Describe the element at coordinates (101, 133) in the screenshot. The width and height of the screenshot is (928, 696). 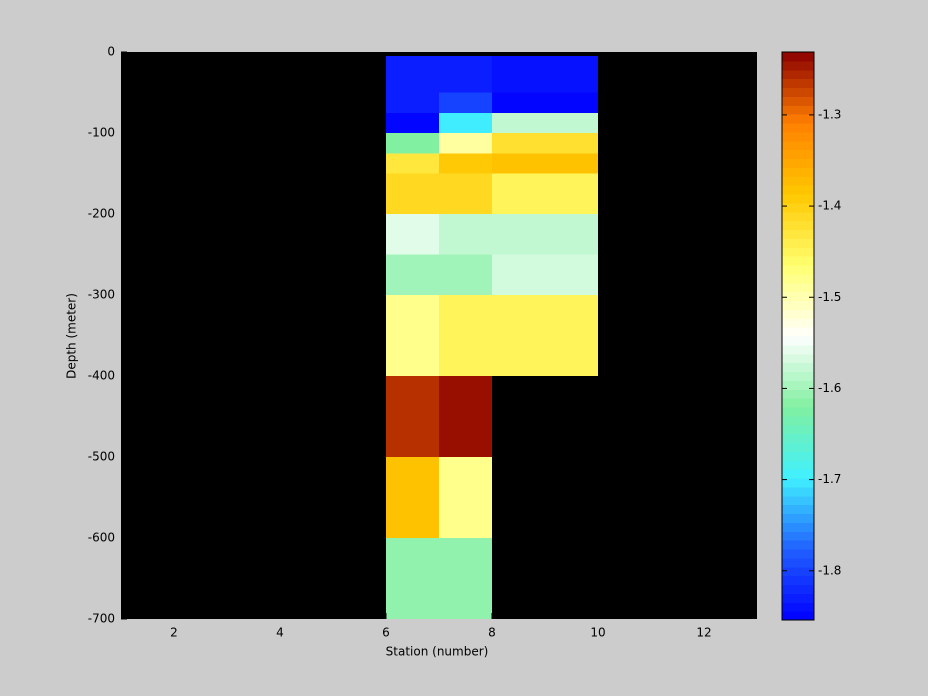
I see `y-tick-label: -100` at that location.